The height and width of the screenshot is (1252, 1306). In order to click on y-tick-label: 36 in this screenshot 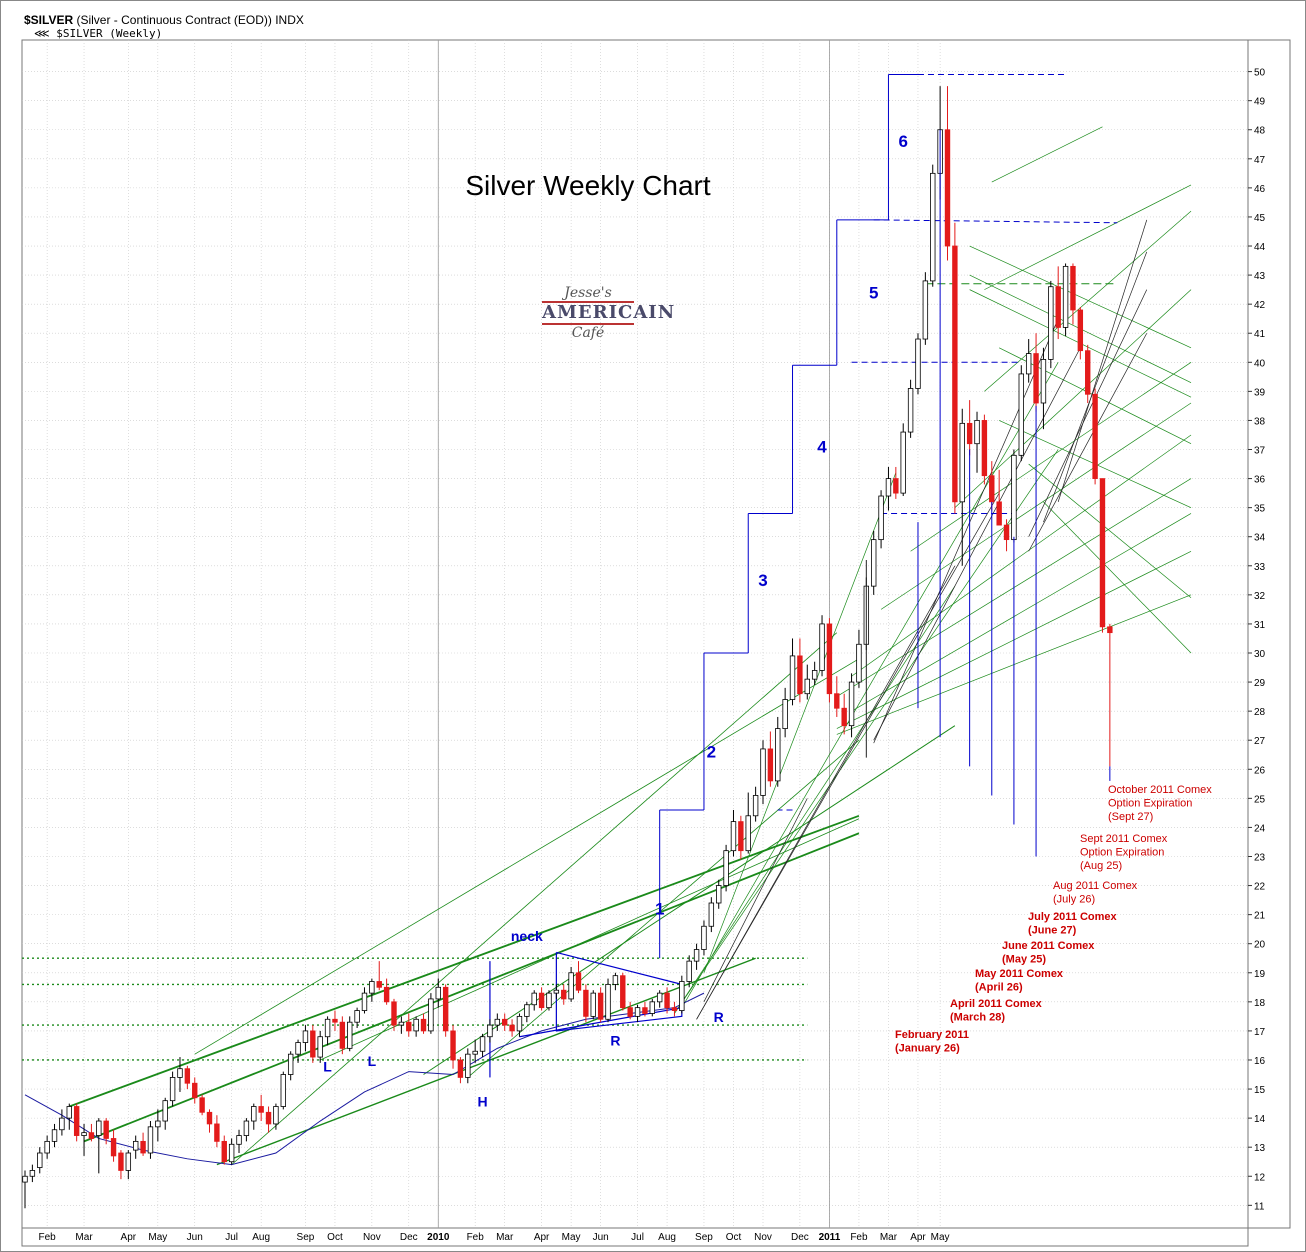, I will do `click(1260, 480)`.